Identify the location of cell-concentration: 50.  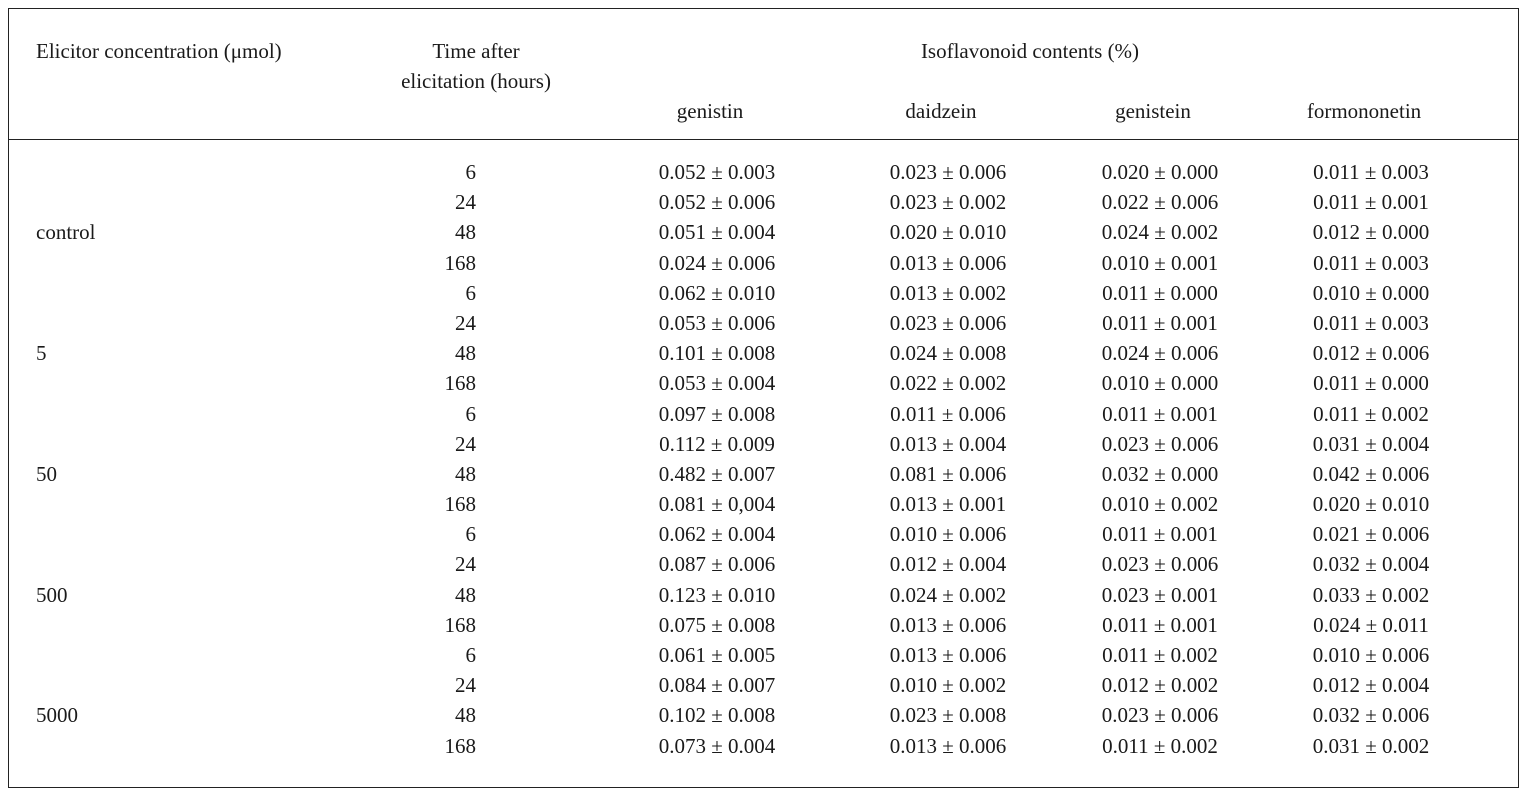
(46, 473).